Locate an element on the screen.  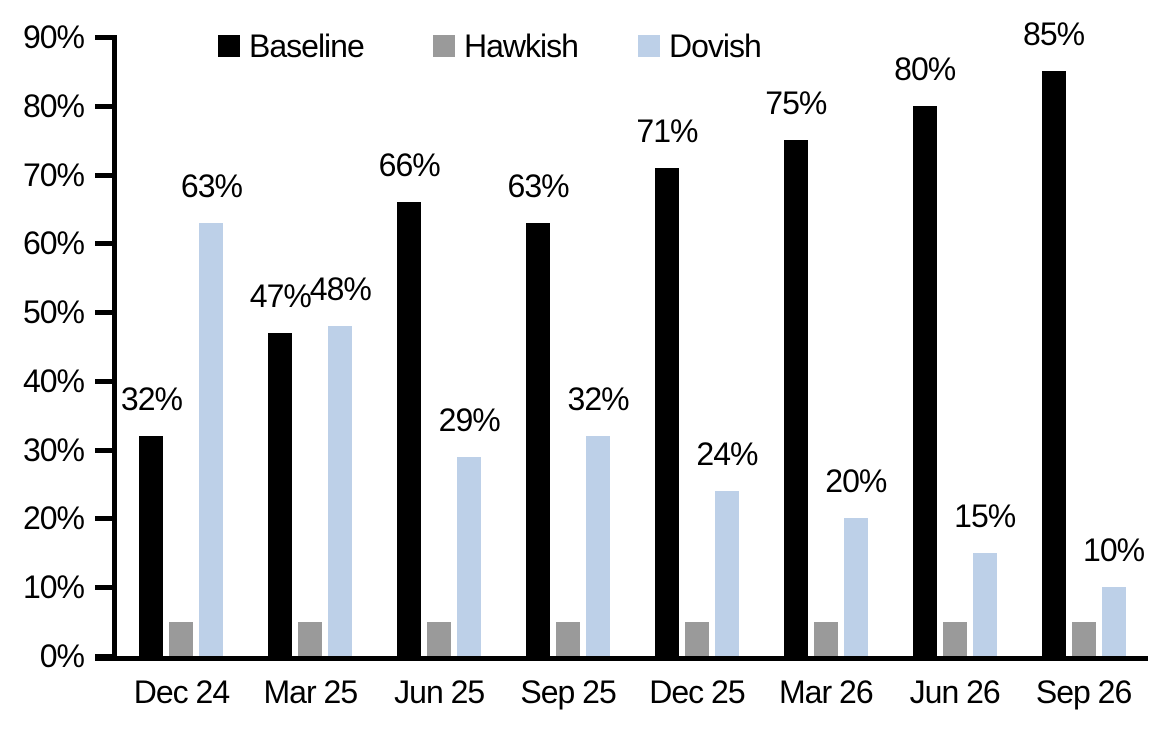
data-label: 20% is located at coordinates (856, 481).